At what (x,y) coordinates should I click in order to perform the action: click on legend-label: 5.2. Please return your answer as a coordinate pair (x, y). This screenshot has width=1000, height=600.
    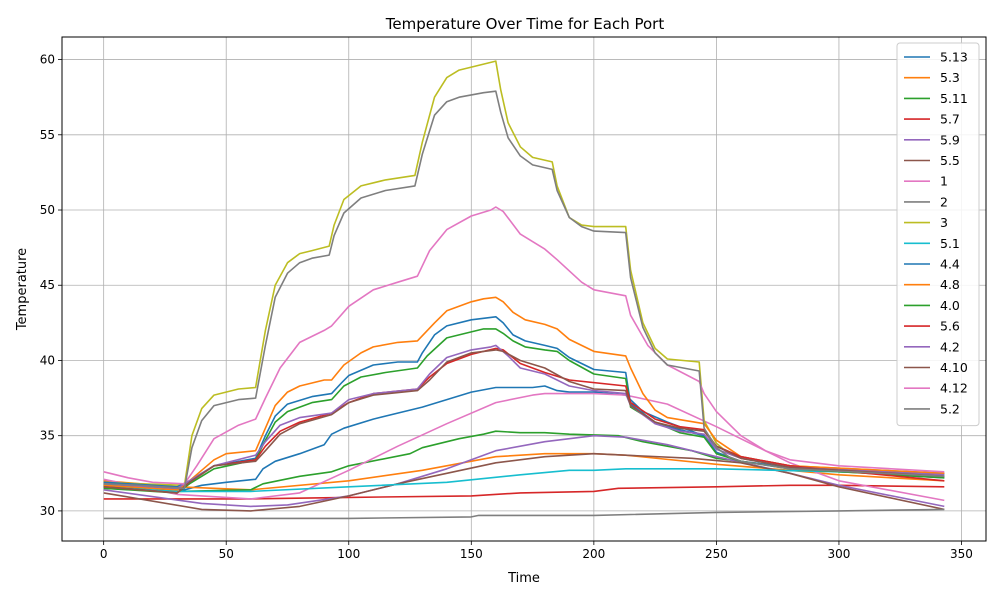
    Looking at the image, I should click on (950, 408).